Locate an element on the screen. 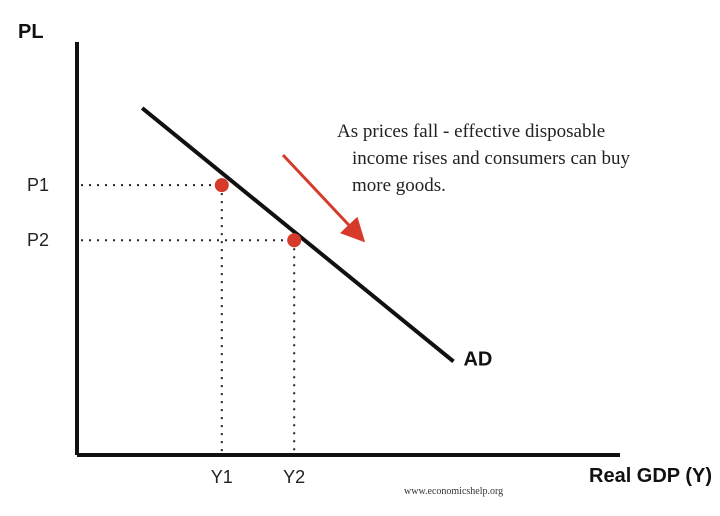  tick-label-y1: Y1 is located at coordinates (222, 477).